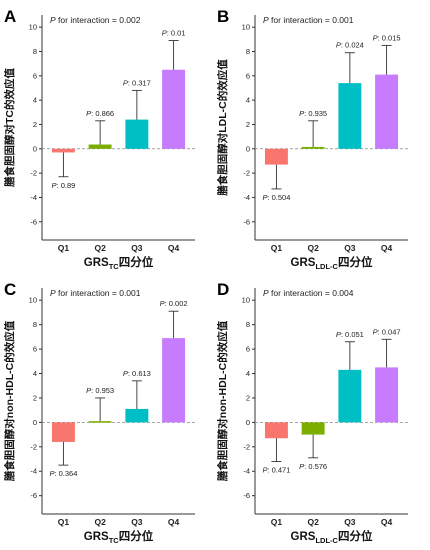  I want to click on p-value-label: P: 0.015, so click(387, 37).